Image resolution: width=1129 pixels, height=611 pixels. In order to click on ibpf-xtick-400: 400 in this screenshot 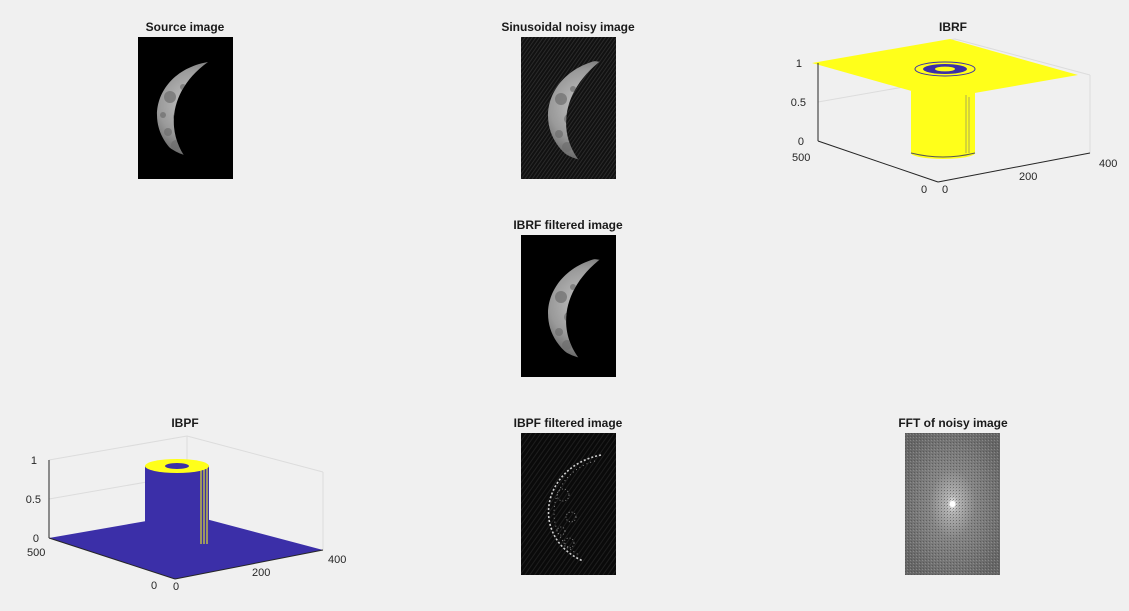, I will do `click(337, 560)`.